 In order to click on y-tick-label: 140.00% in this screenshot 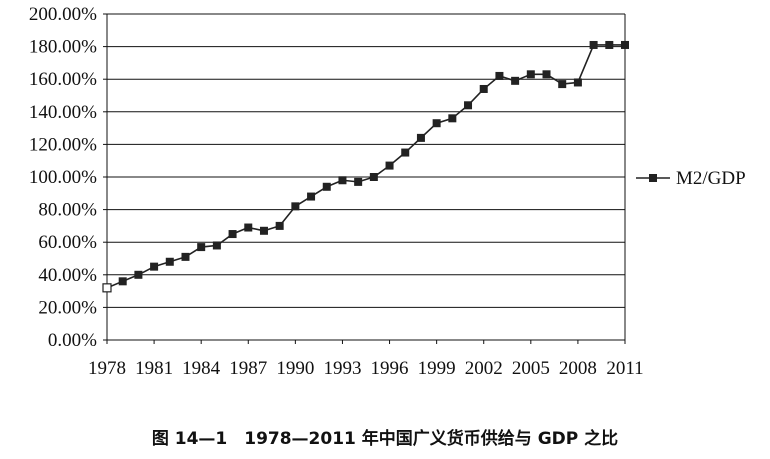, I will do `click(63, 112)`.